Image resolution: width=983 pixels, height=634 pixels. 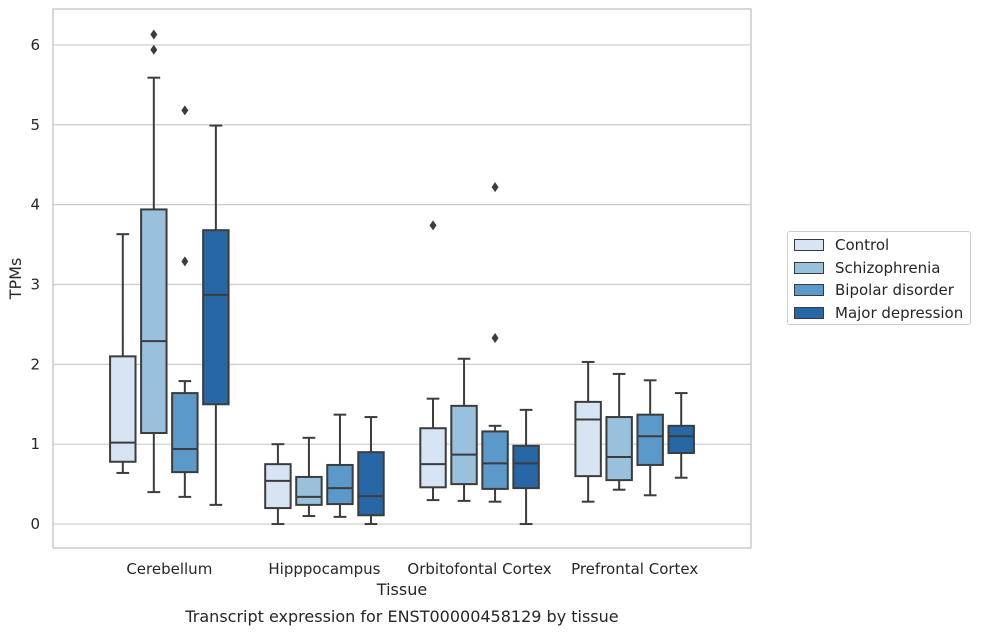 I want to click on y-tick-label-2: 2, so click(x=35, y=364).